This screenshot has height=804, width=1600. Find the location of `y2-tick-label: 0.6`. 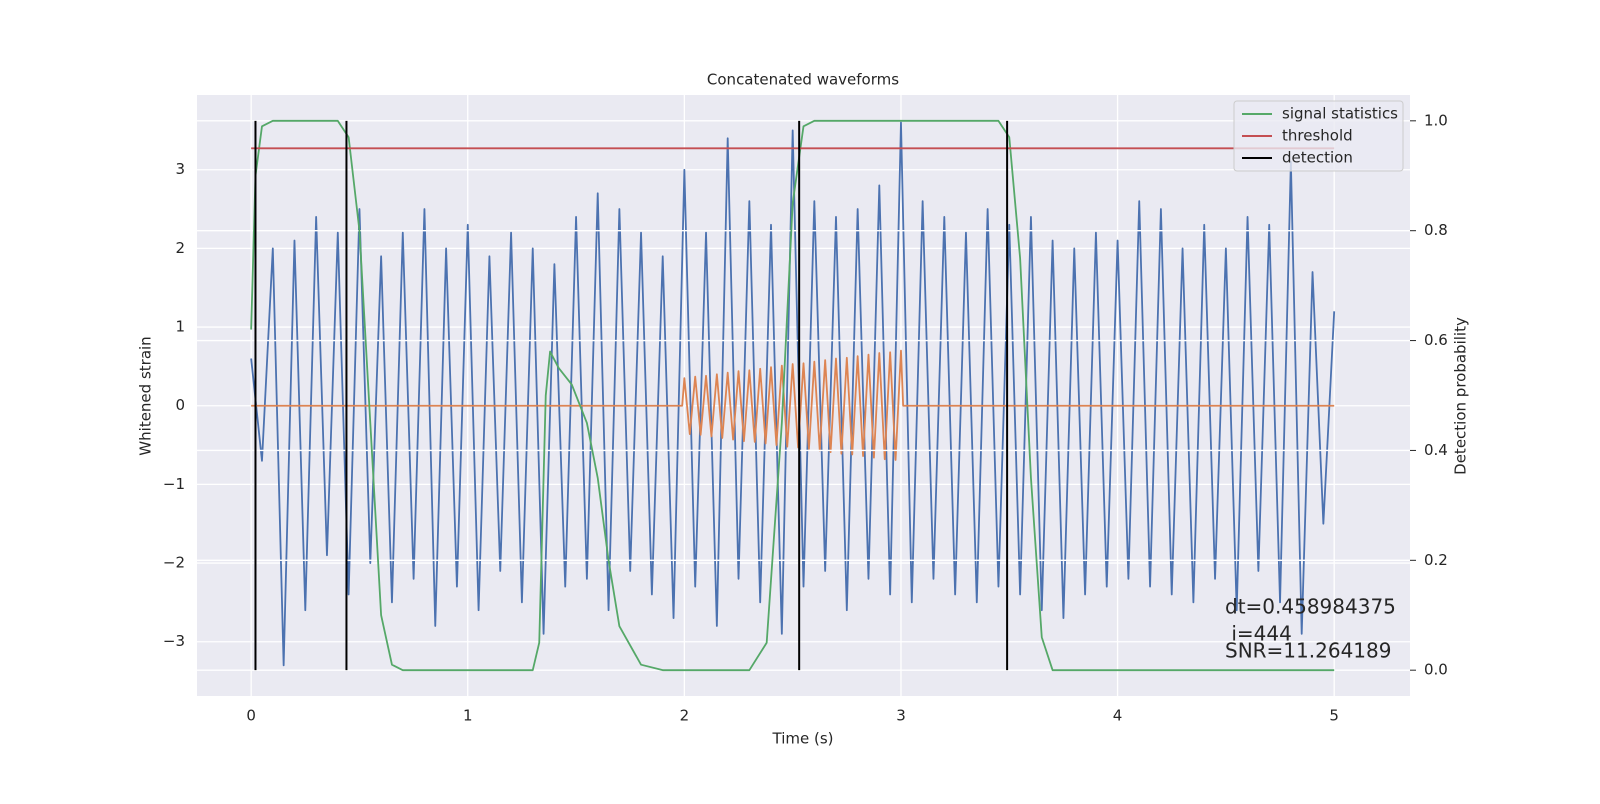

y2-tick-label: 0.6 is located at coordinates (1436, 340).